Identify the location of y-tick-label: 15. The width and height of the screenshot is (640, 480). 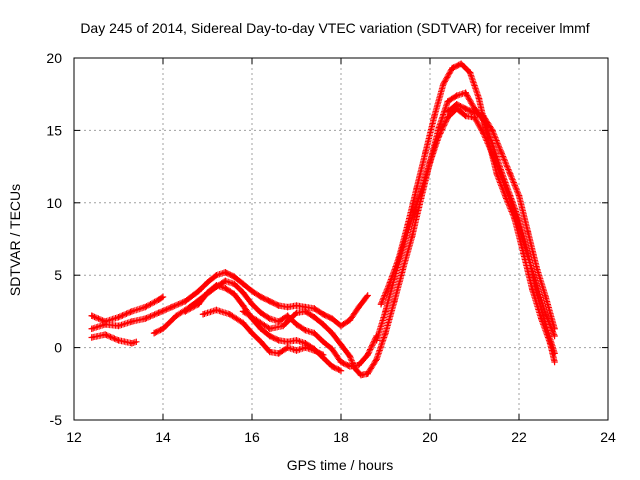
(54, 130).